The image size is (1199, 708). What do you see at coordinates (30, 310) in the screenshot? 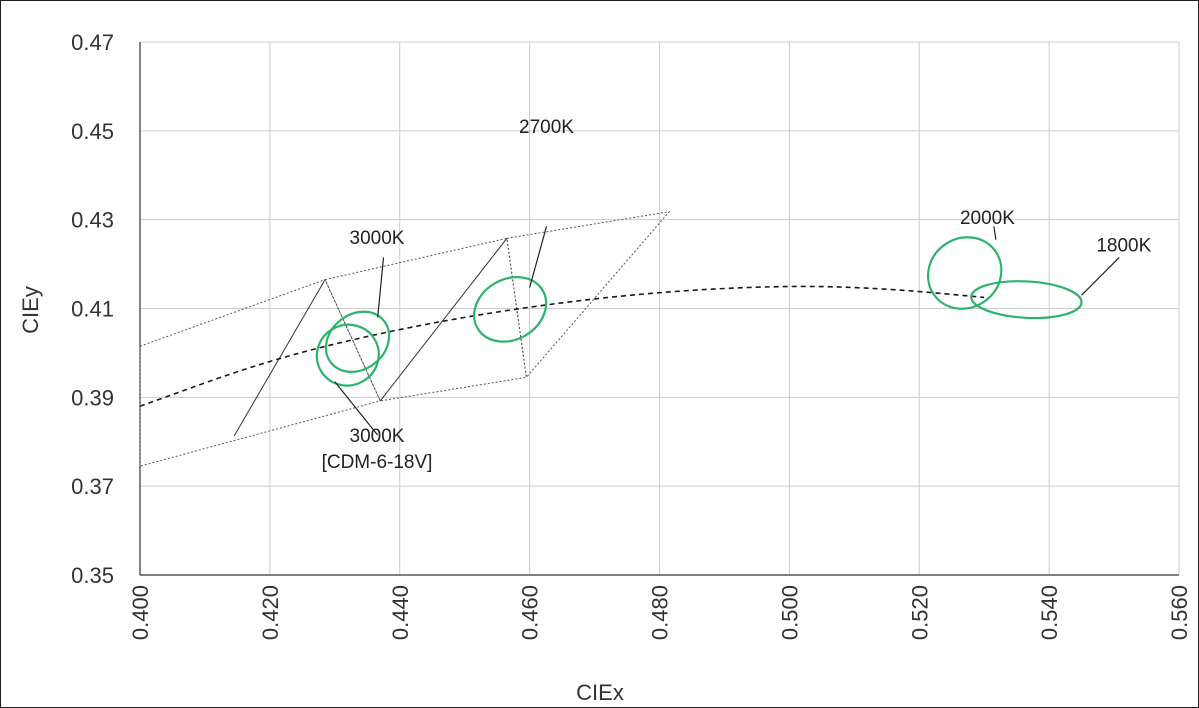
I see `y-axis-title: CIEy` at bounding box center [30, 310].